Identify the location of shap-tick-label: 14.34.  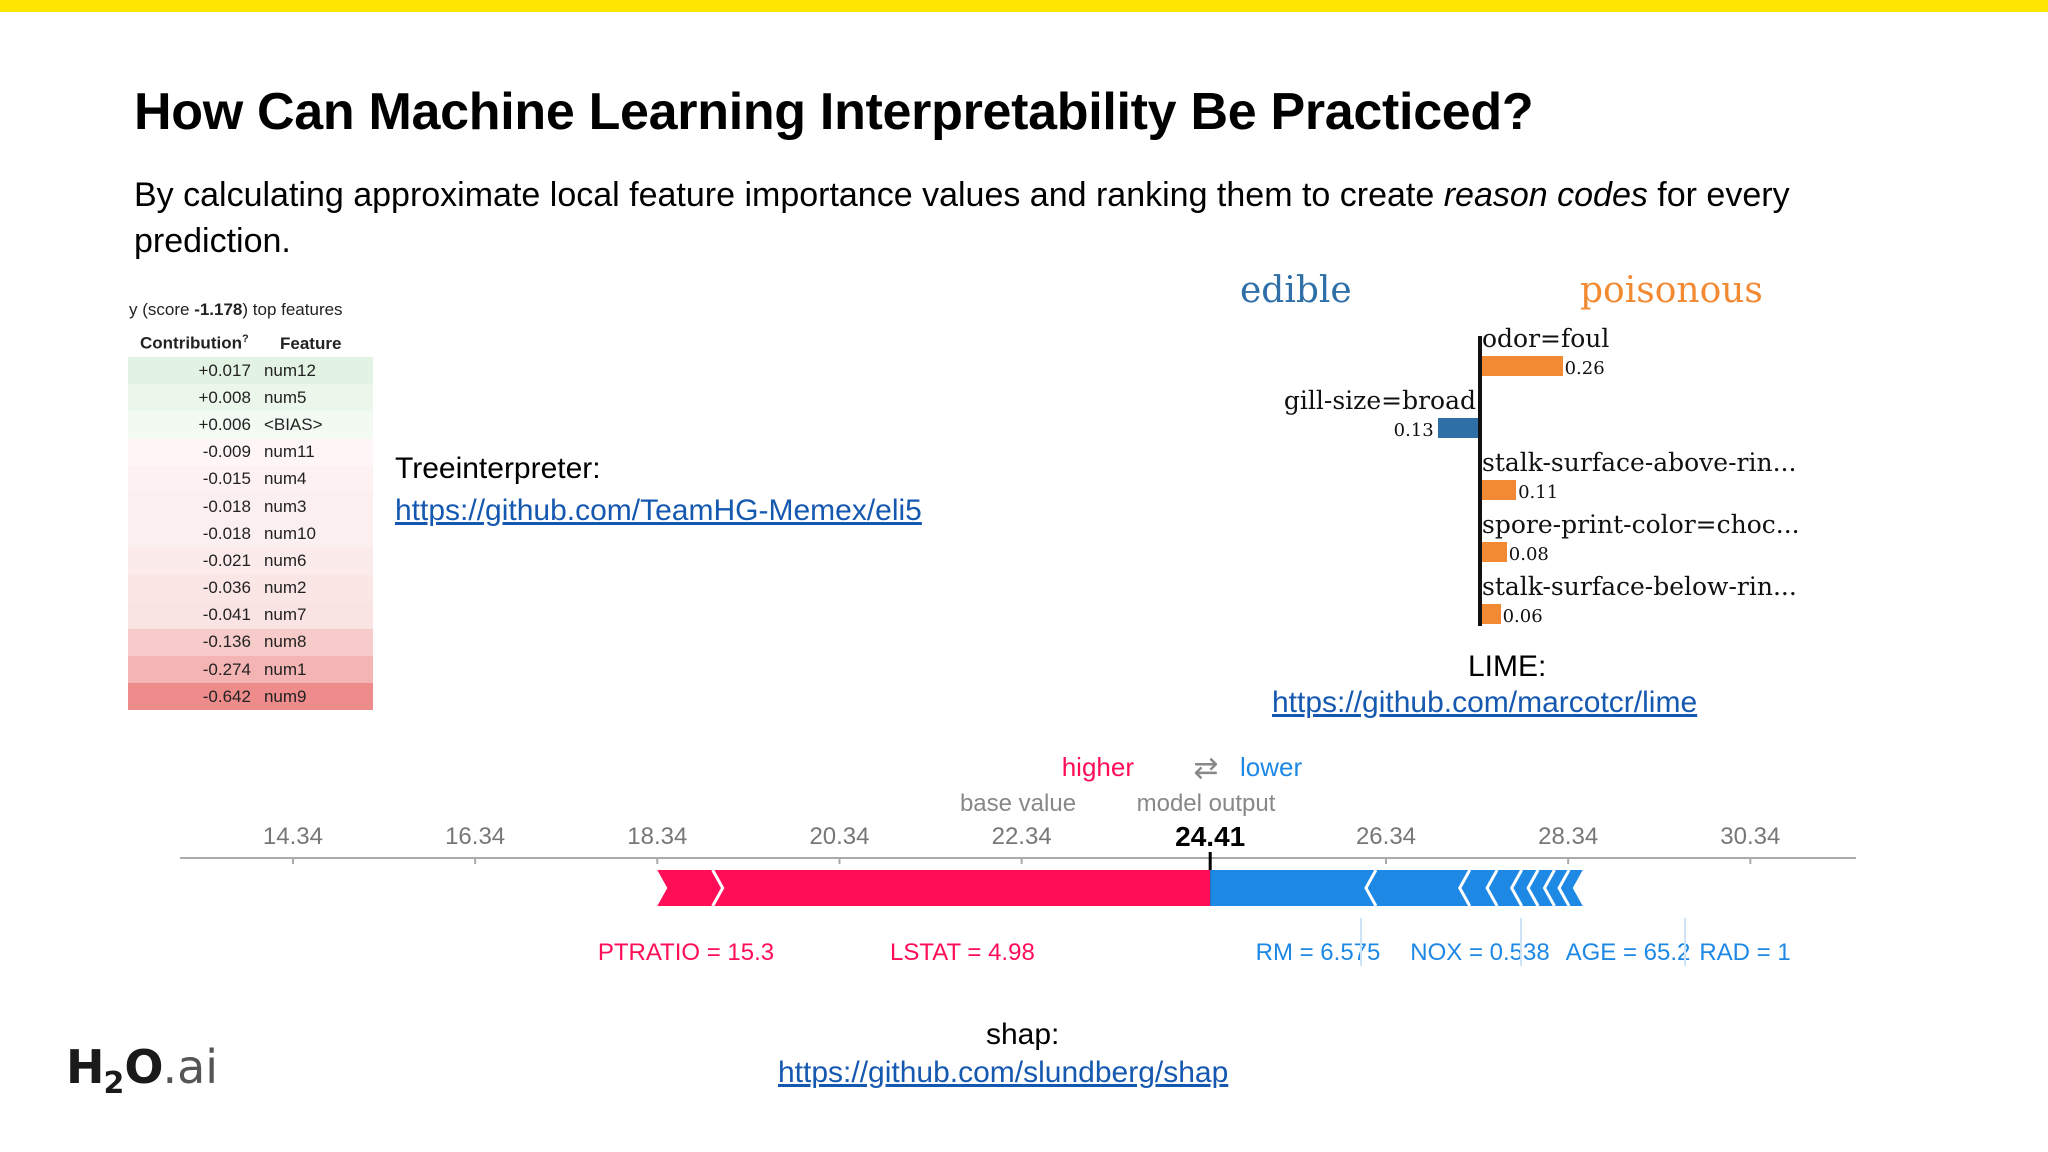
(293, 836).